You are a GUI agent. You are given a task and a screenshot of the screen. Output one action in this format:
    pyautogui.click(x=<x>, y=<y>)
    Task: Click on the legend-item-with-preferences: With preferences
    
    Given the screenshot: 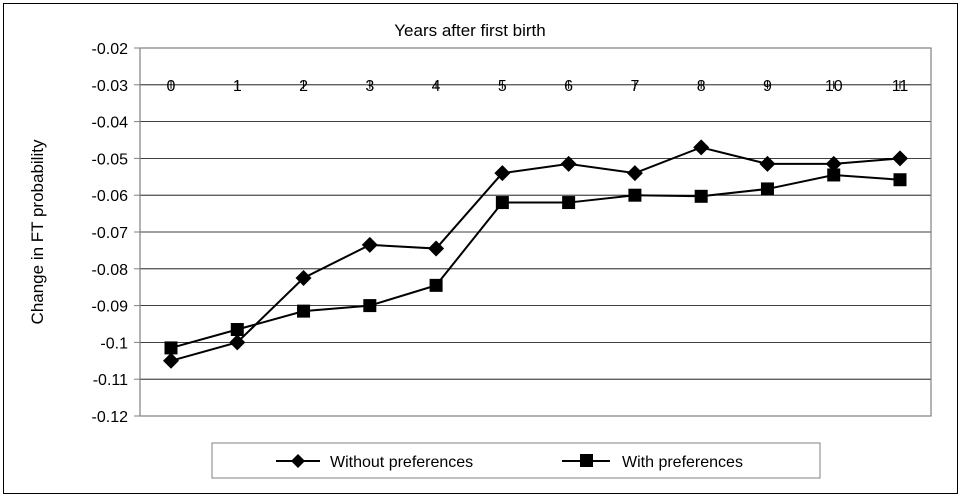 What is the action you would take?
    pyautogui.click(x=652, y=462)
    